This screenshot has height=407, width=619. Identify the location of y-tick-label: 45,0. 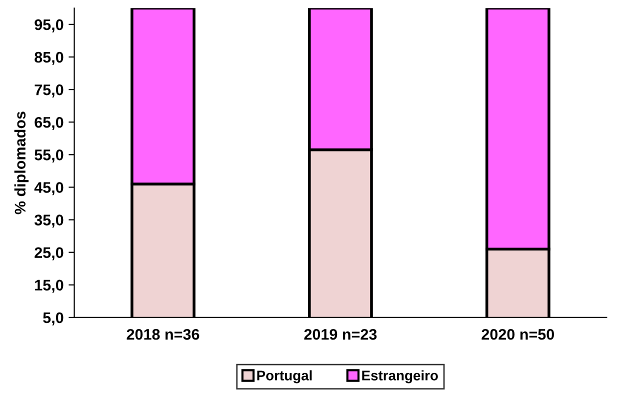
(49, 189).